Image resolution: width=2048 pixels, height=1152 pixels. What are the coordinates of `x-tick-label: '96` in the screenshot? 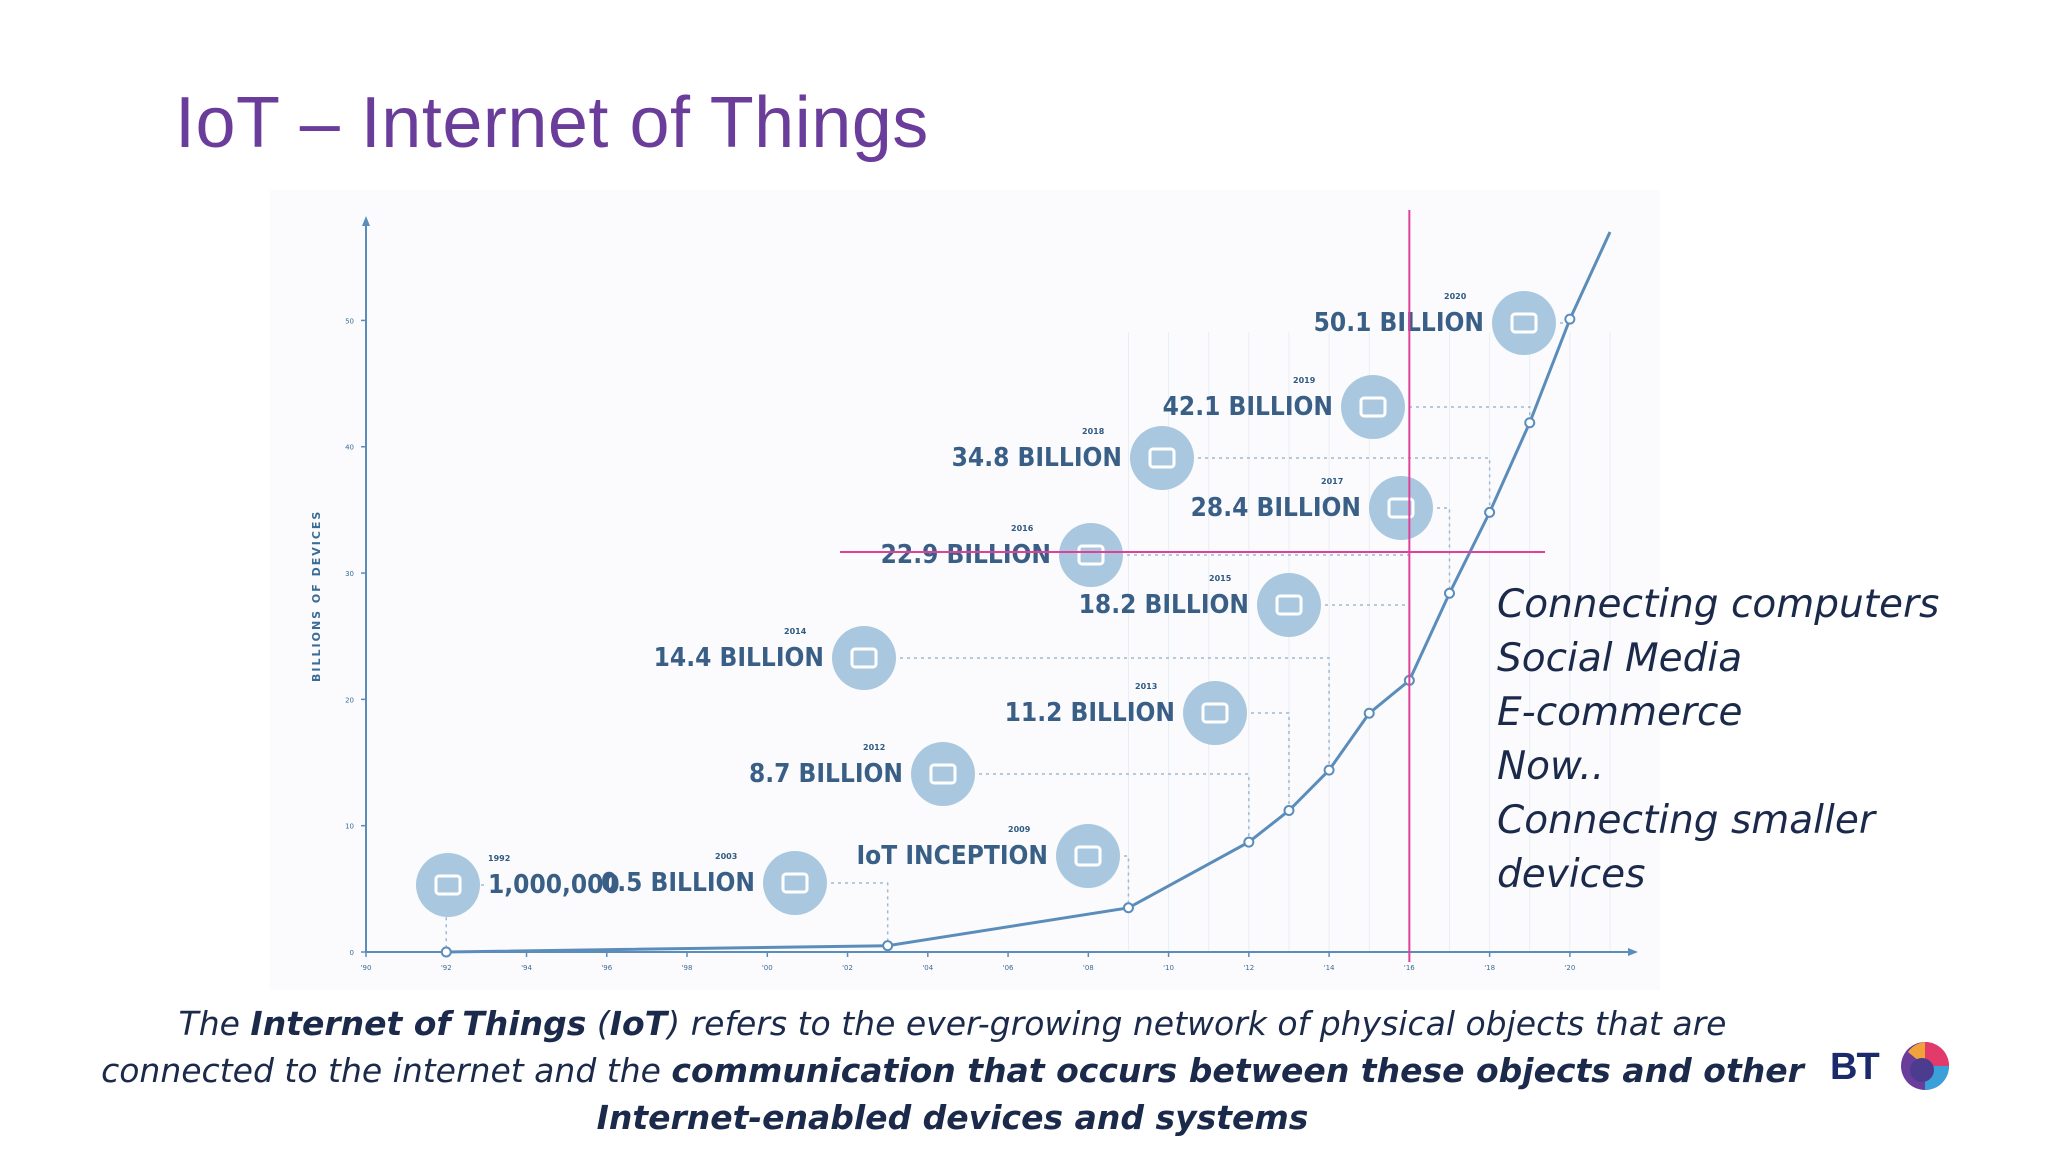 It's located at (606, 968).